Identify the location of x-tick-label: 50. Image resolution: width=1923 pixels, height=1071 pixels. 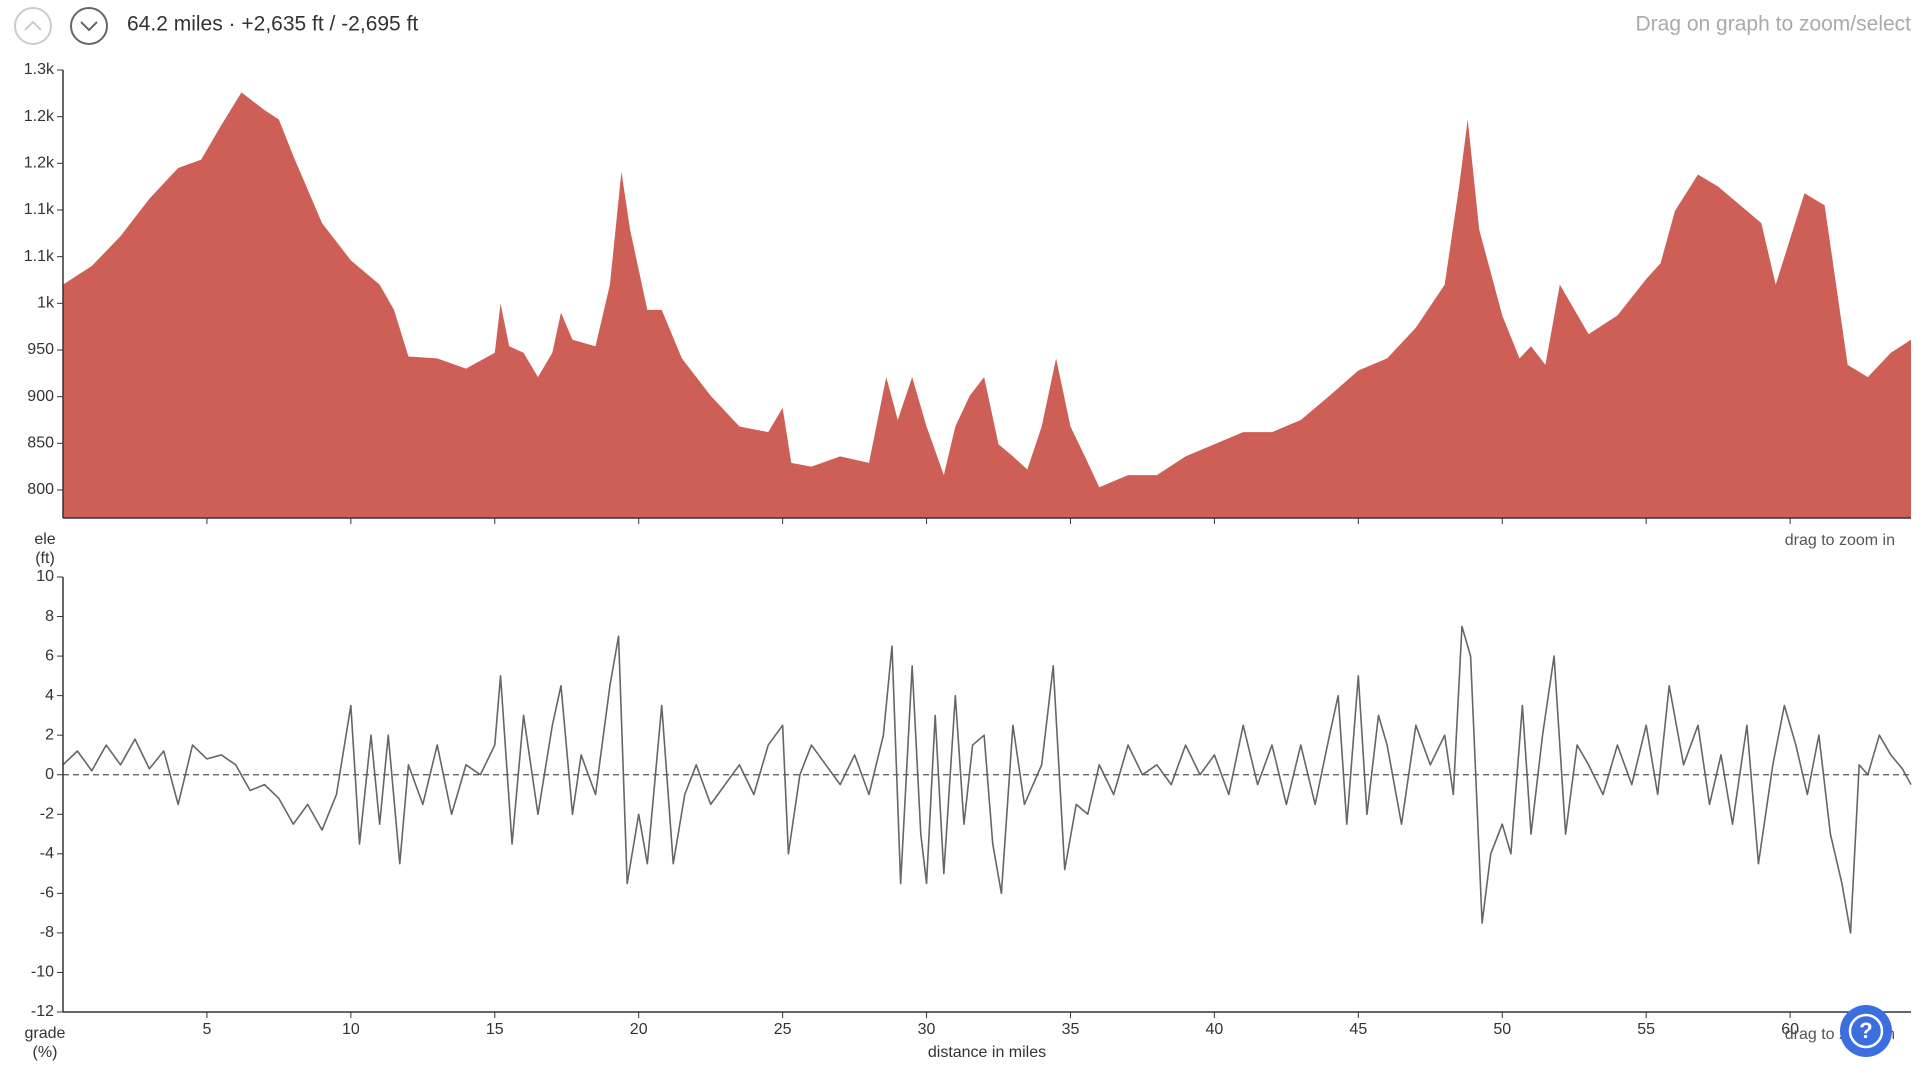
(1502, 1029).